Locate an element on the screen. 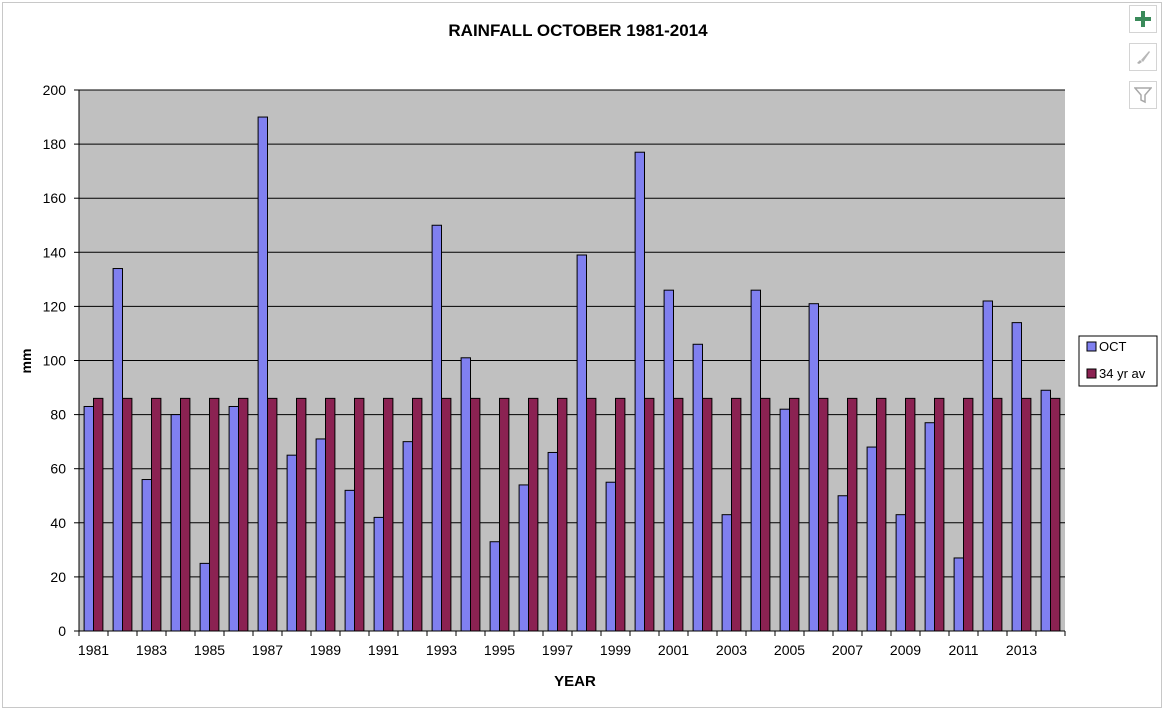 Image resolution: width=1166 pixels, height=712 pixels. y-tick-label: 60 is located at coordinates (58, 469).